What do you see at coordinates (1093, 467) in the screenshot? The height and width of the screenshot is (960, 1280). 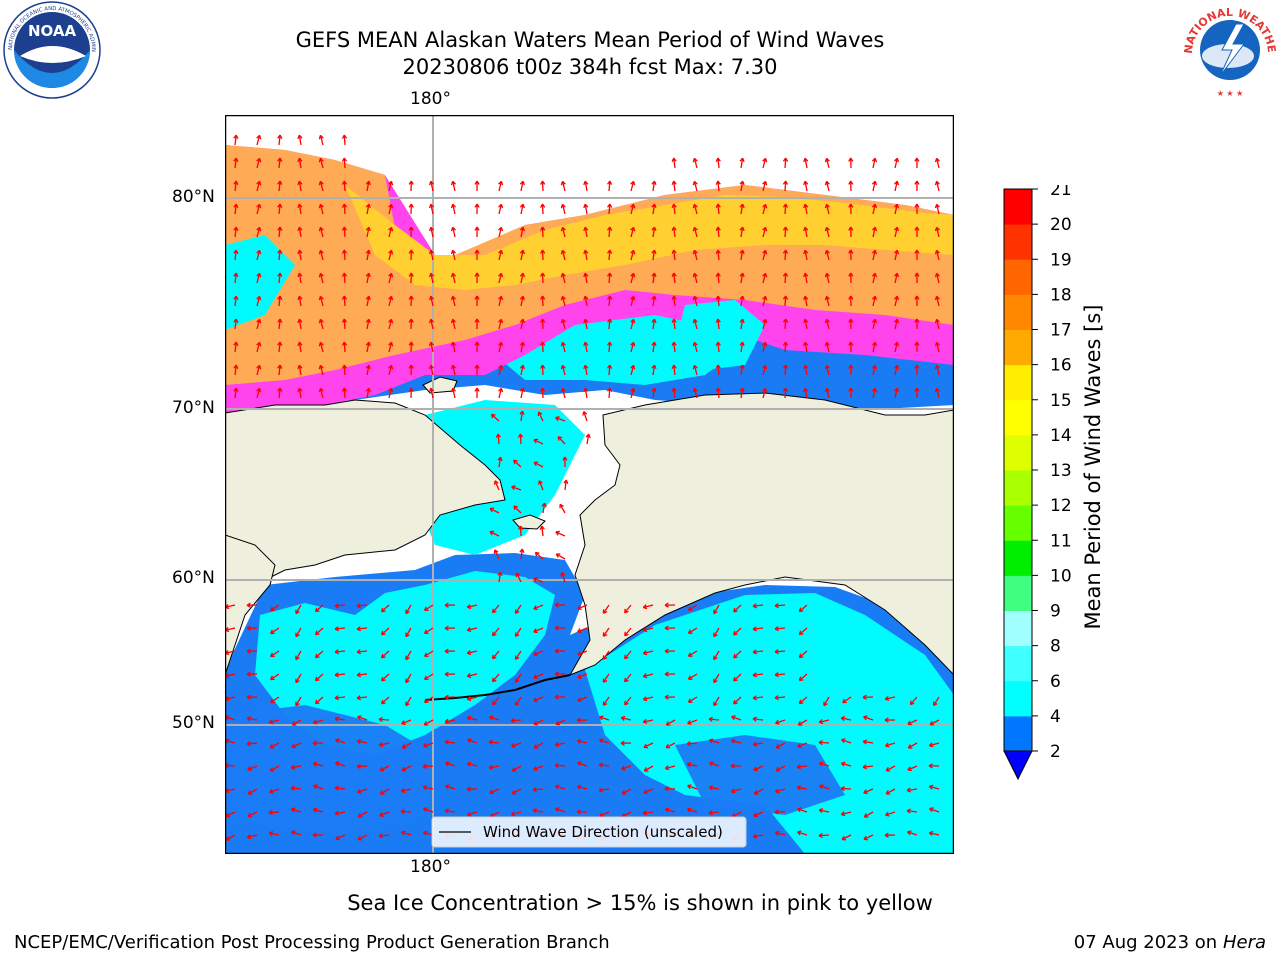 I see `colorbar-label: Mean Period of Wind Waves [s]` at bounding box center [1093, 467].